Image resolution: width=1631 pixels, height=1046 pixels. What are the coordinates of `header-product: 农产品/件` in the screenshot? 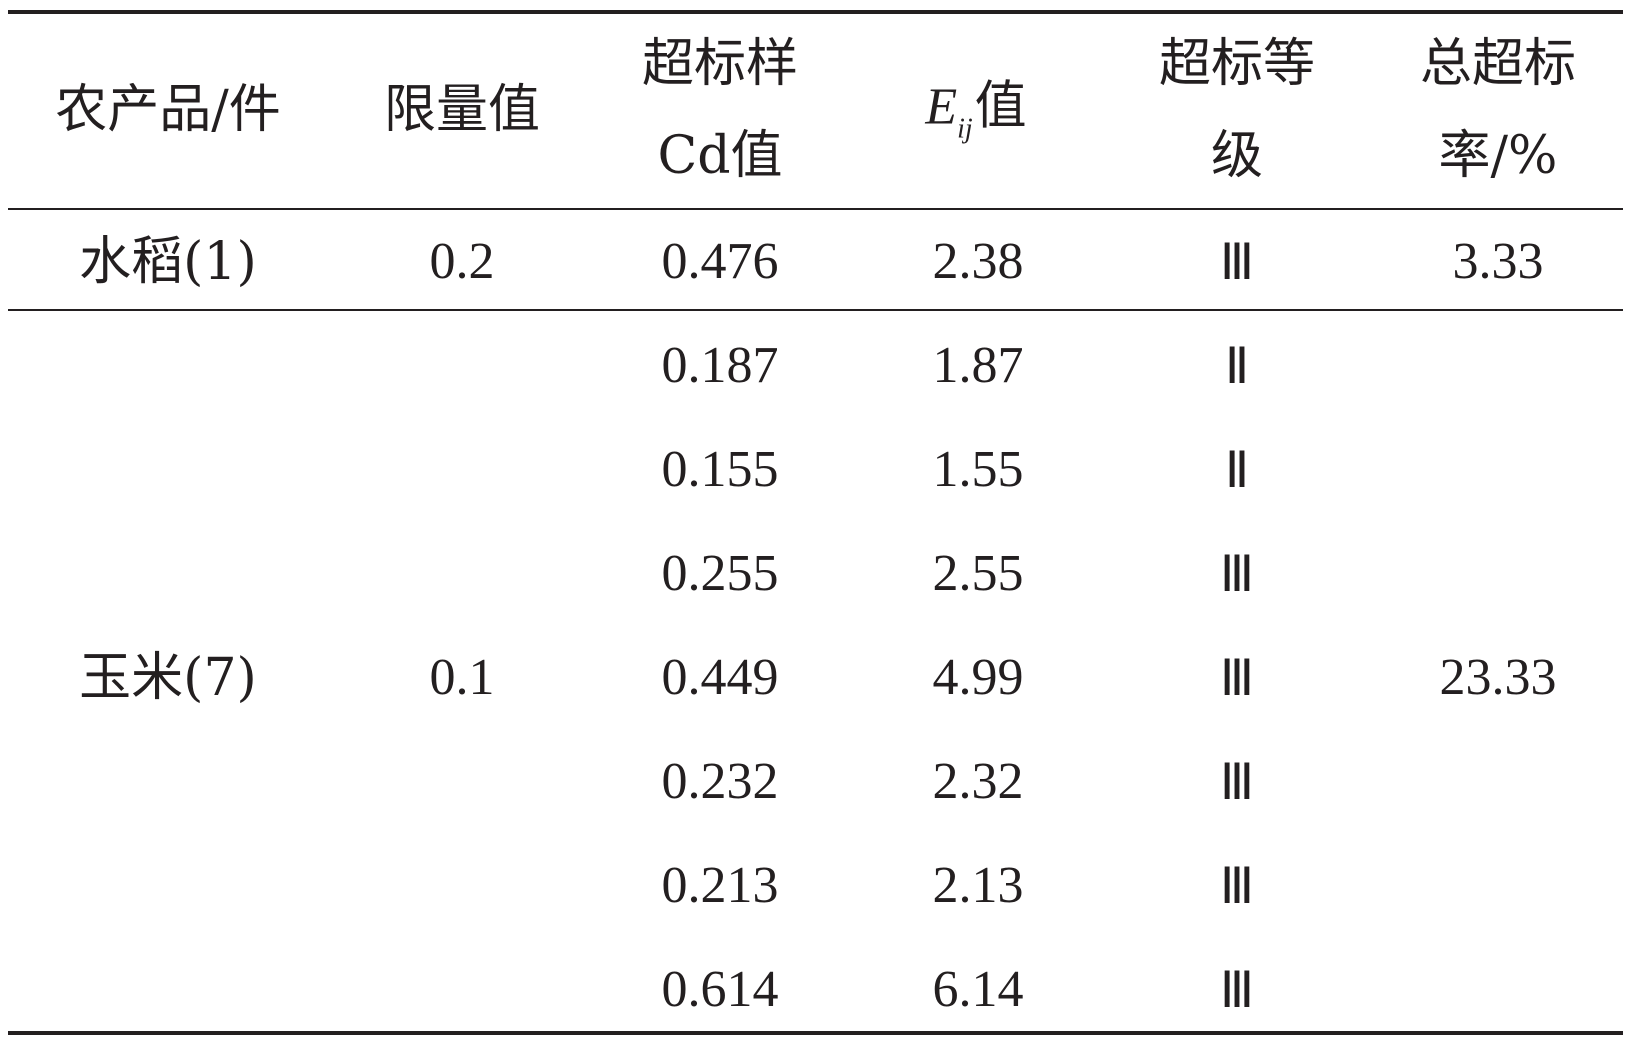 It's located at (168, 110).